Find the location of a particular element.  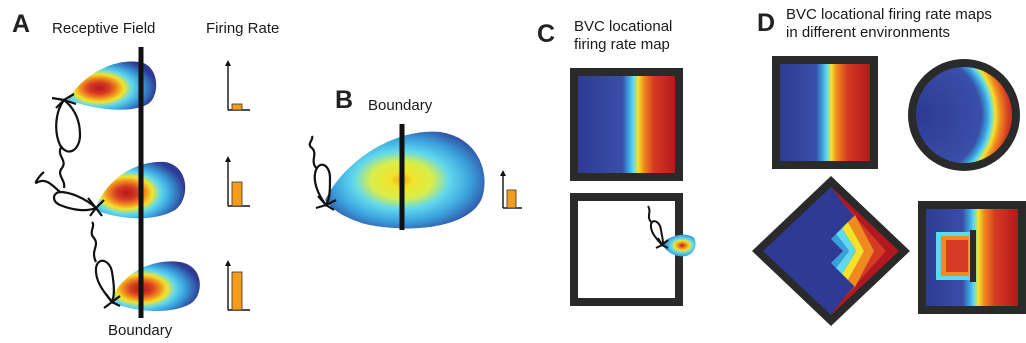

panel-c-title: BVC locational firing rate map is located at coordinates (623, 36).